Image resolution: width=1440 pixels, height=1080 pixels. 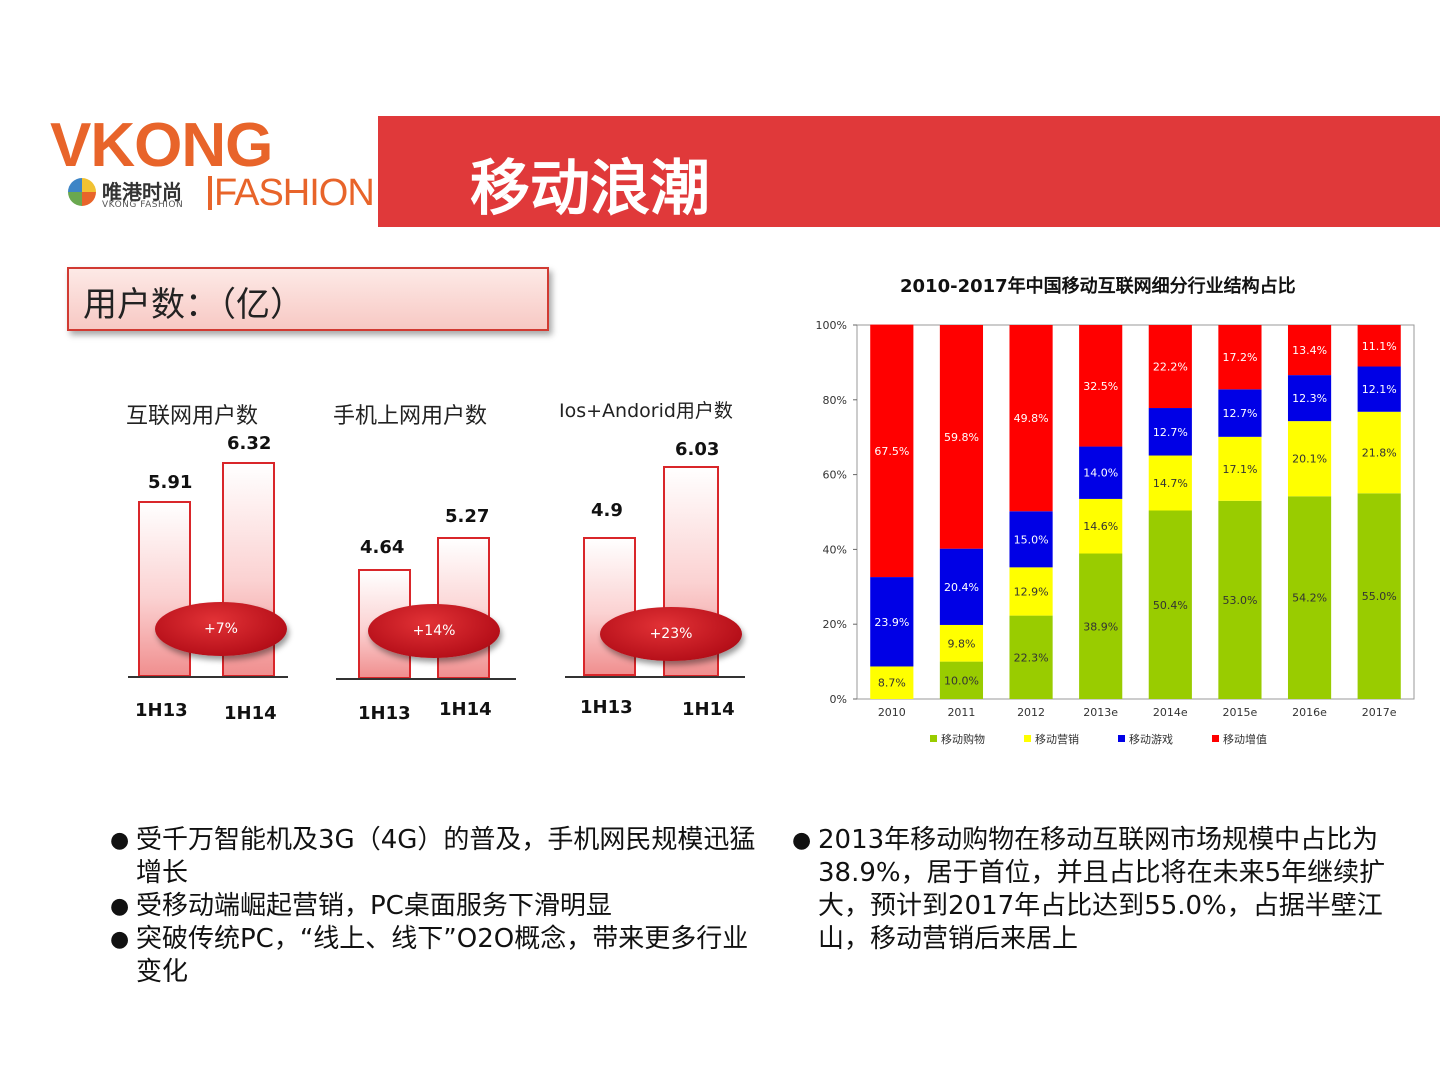 I want to click on y-tick-label: 80%, so click(x=835, y=400).